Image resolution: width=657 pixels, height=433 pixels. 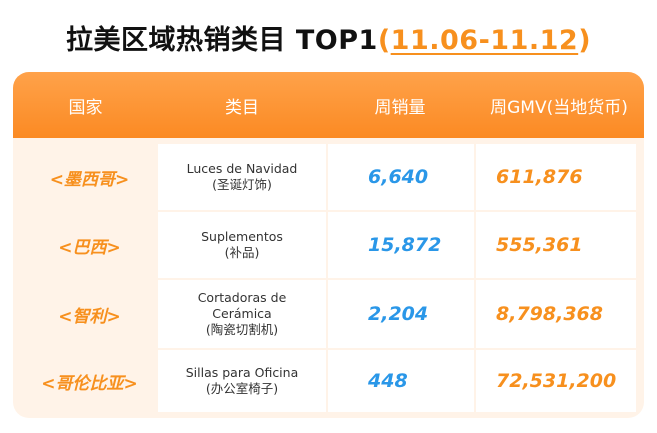 I want to click on category-chinese: (办公室椅子), so click(x=242, y=388).